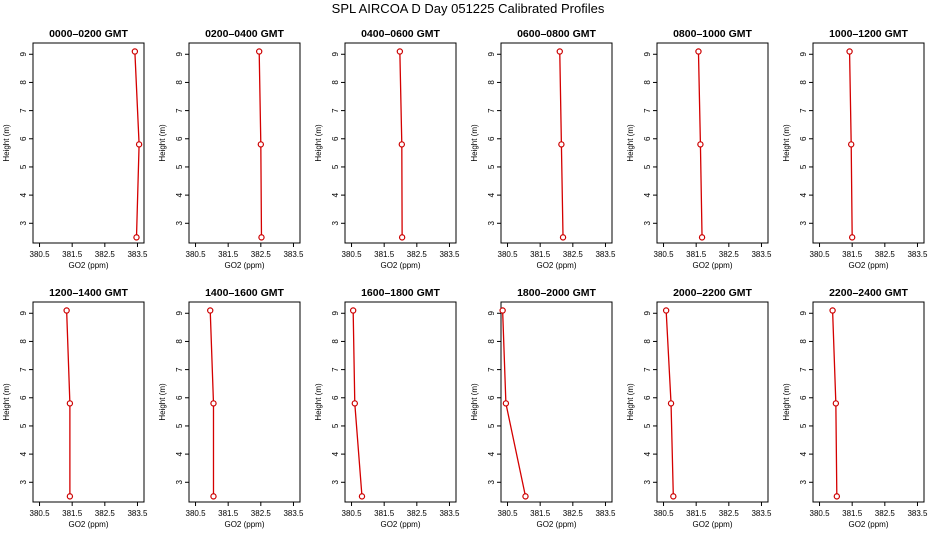  Describe the element at coordinates (556, 34) in the screenshot. I see `panel-title: 0600–0800 GMT` at that location.